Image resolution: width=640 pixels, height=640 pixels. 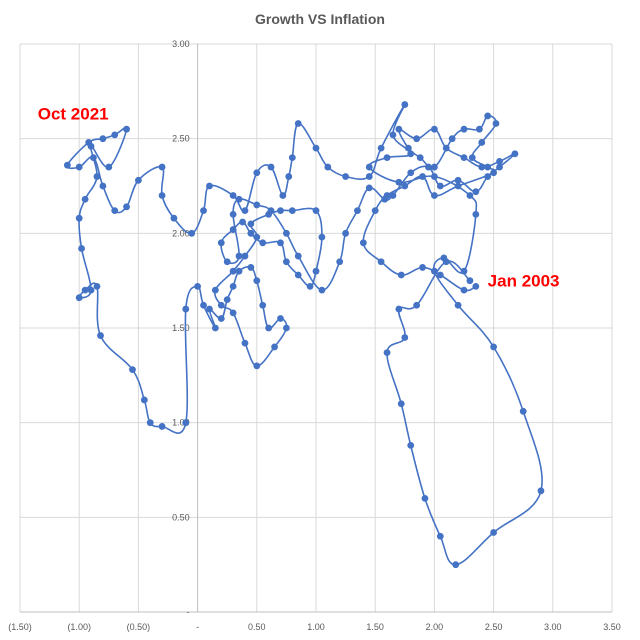 I want to click on x-tick-label: 2.50, so click(x=494, y=627).